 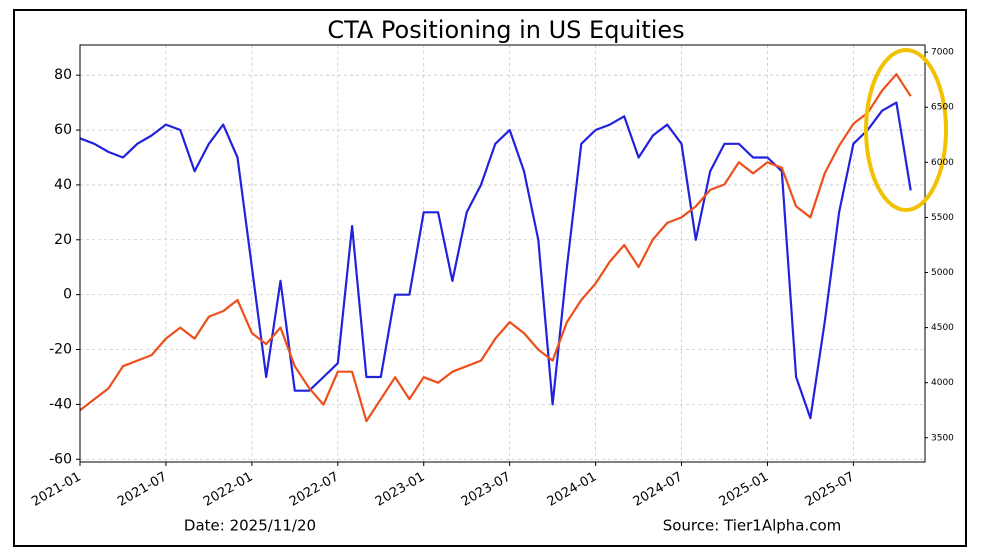 I want to click on y-tick-label: 80, so click(x=63, y=75).